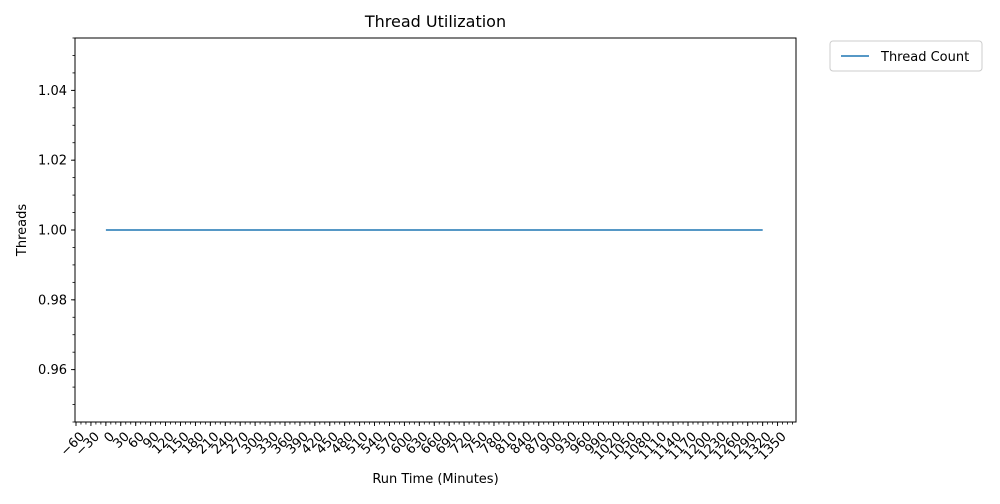 This screenshot has width=1000, height=504. I want to click on y-tick-label: 1.04, so click(52, 91).